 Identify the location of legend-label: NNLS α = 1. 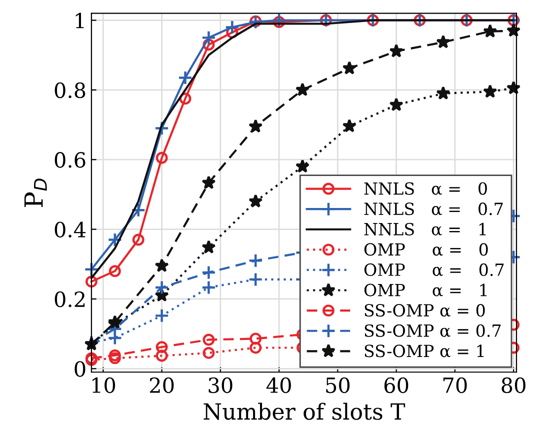
(425, 229).